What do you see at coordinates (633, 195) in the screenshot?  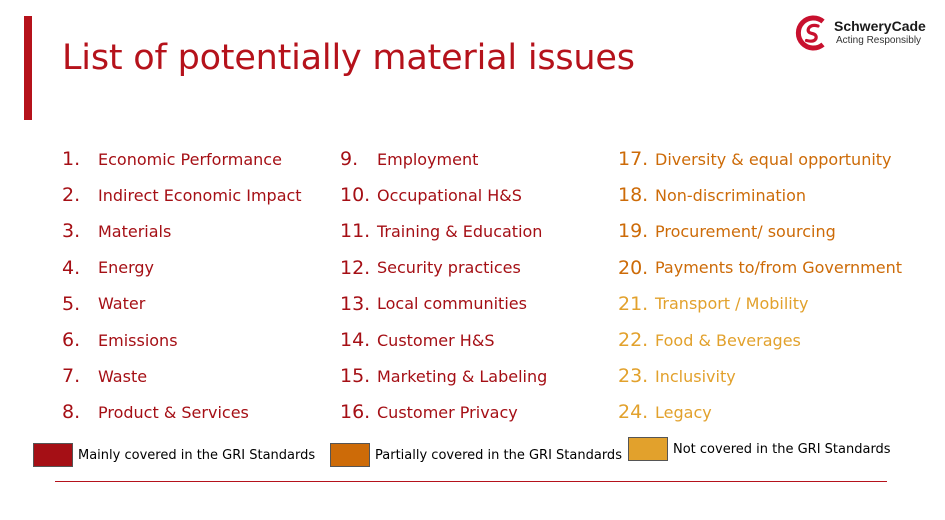 I see `issue-number: 18.` at bounding box center [633, 195].